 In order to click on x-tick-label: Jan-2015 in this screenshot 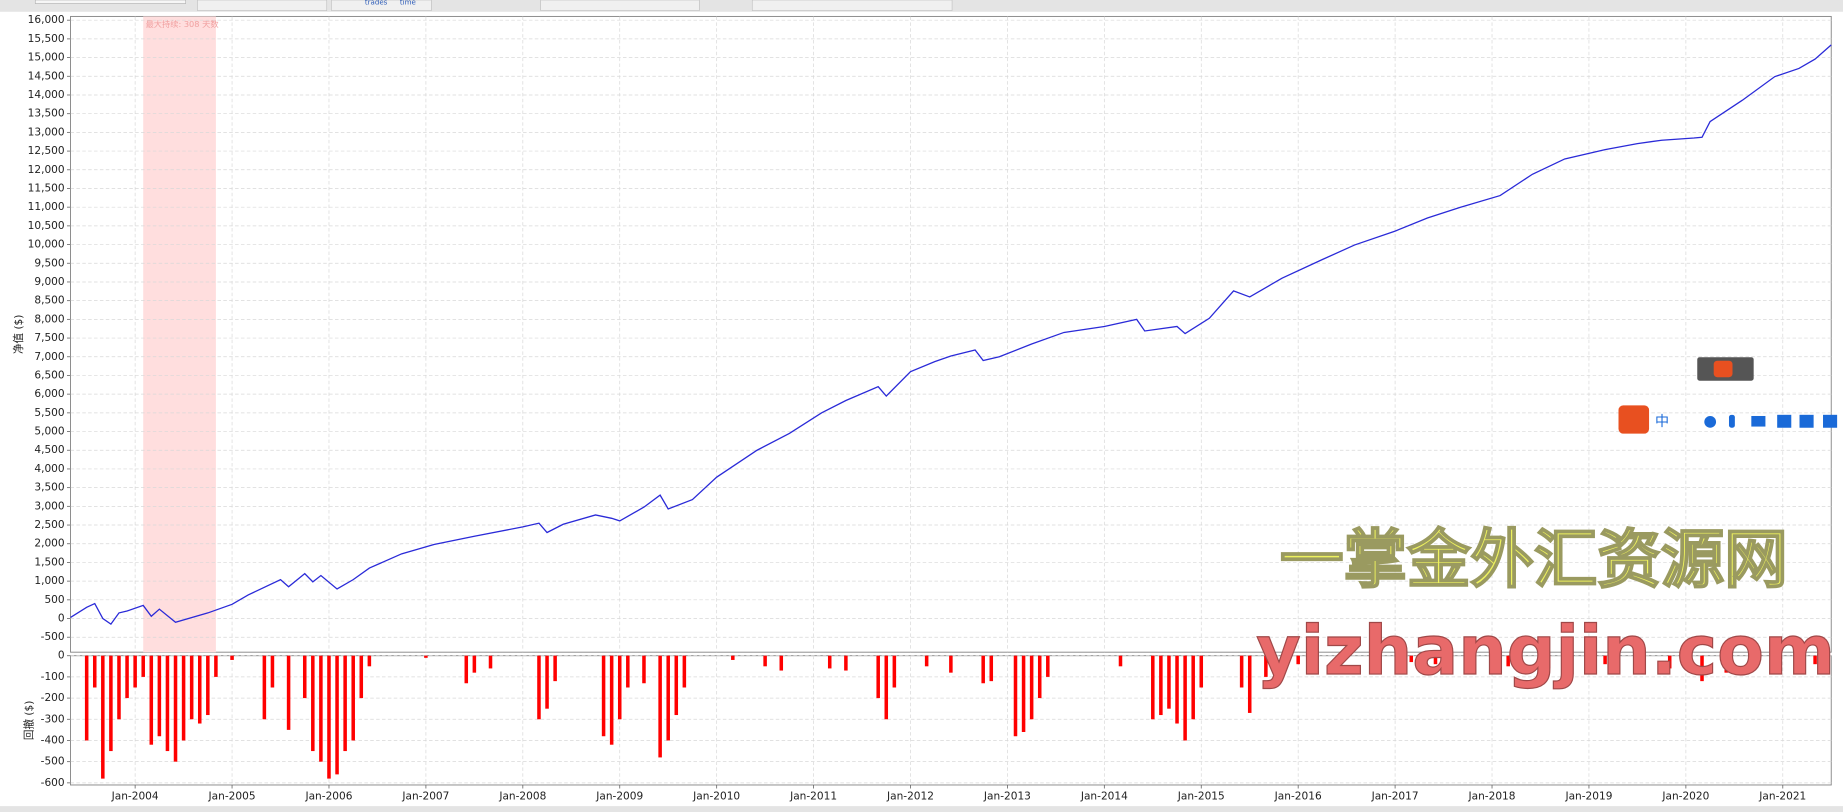, I will do `click(1201, 797)`.